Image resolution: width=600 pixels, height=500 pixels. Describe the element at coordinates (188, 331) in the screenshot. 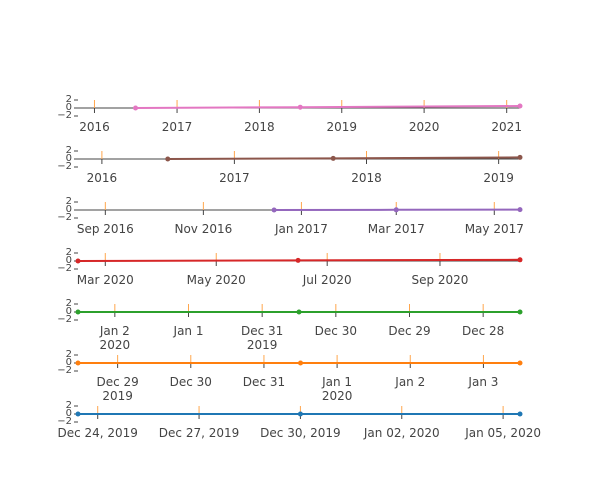

I see `x-tick-label: Jan 1` at that location.